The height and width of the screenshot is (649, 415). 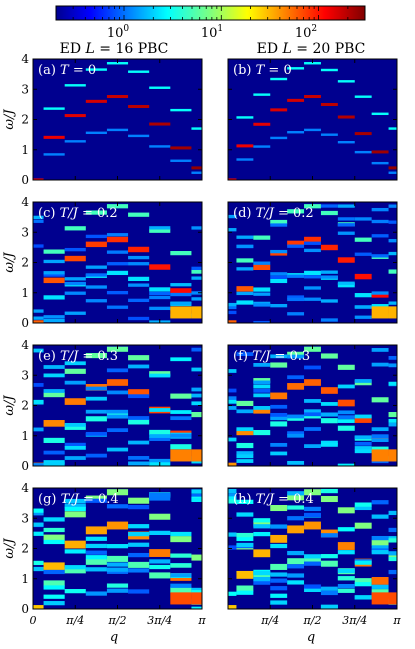 I want to click on x-tick-label: π/4, so click(x=74, y=620).